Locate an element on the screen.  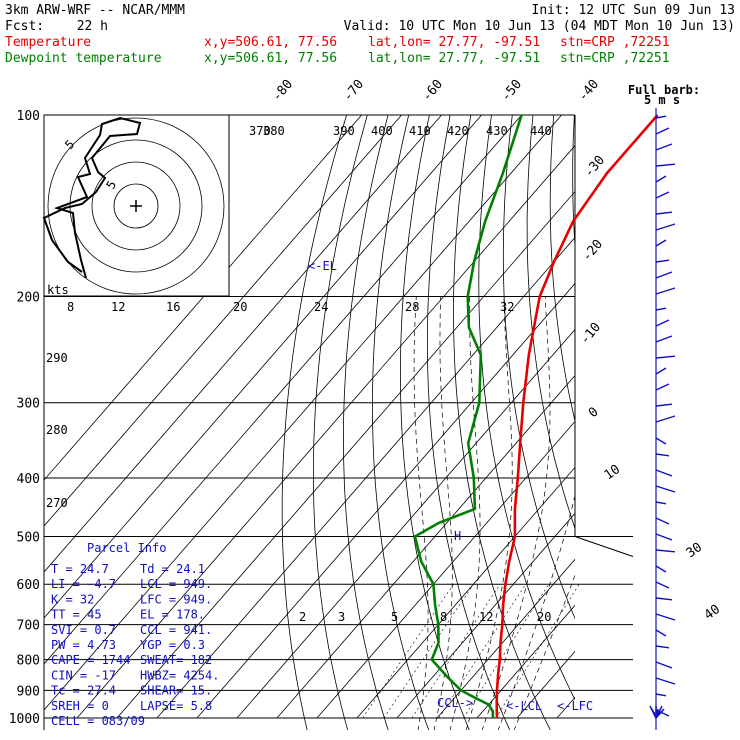
pressure-label: 400 is located at coordinates (28, 479).